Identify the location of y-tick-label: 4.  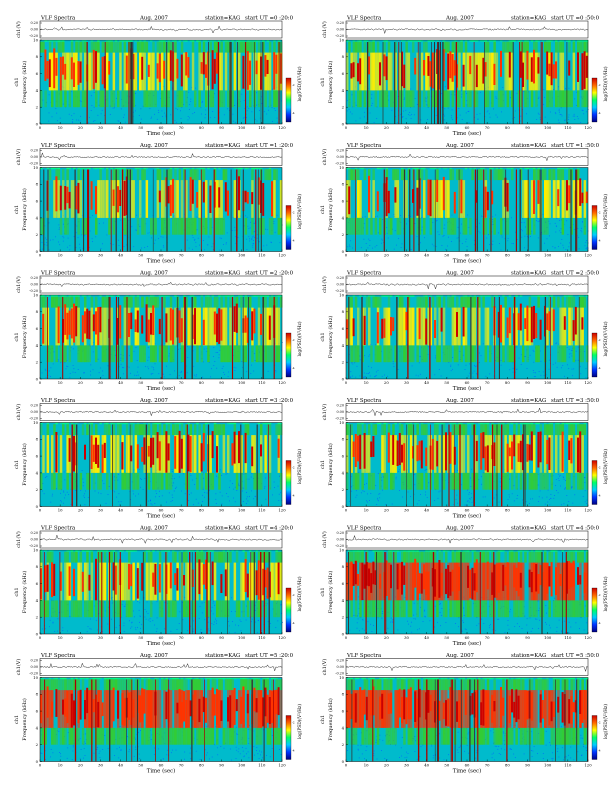
(37, 345).